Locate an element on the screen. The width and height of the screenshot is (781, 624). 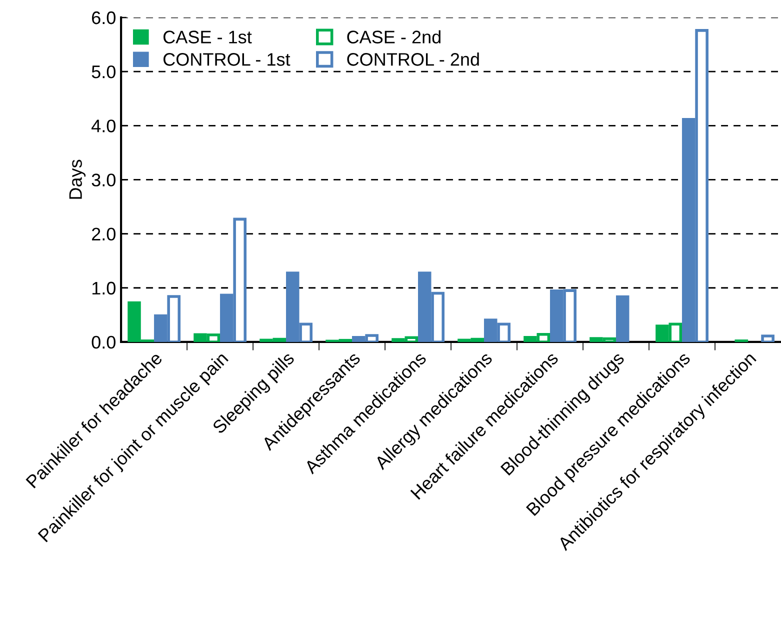
legend-label: CONTROL - 1st is located at coordinates (227, 59).